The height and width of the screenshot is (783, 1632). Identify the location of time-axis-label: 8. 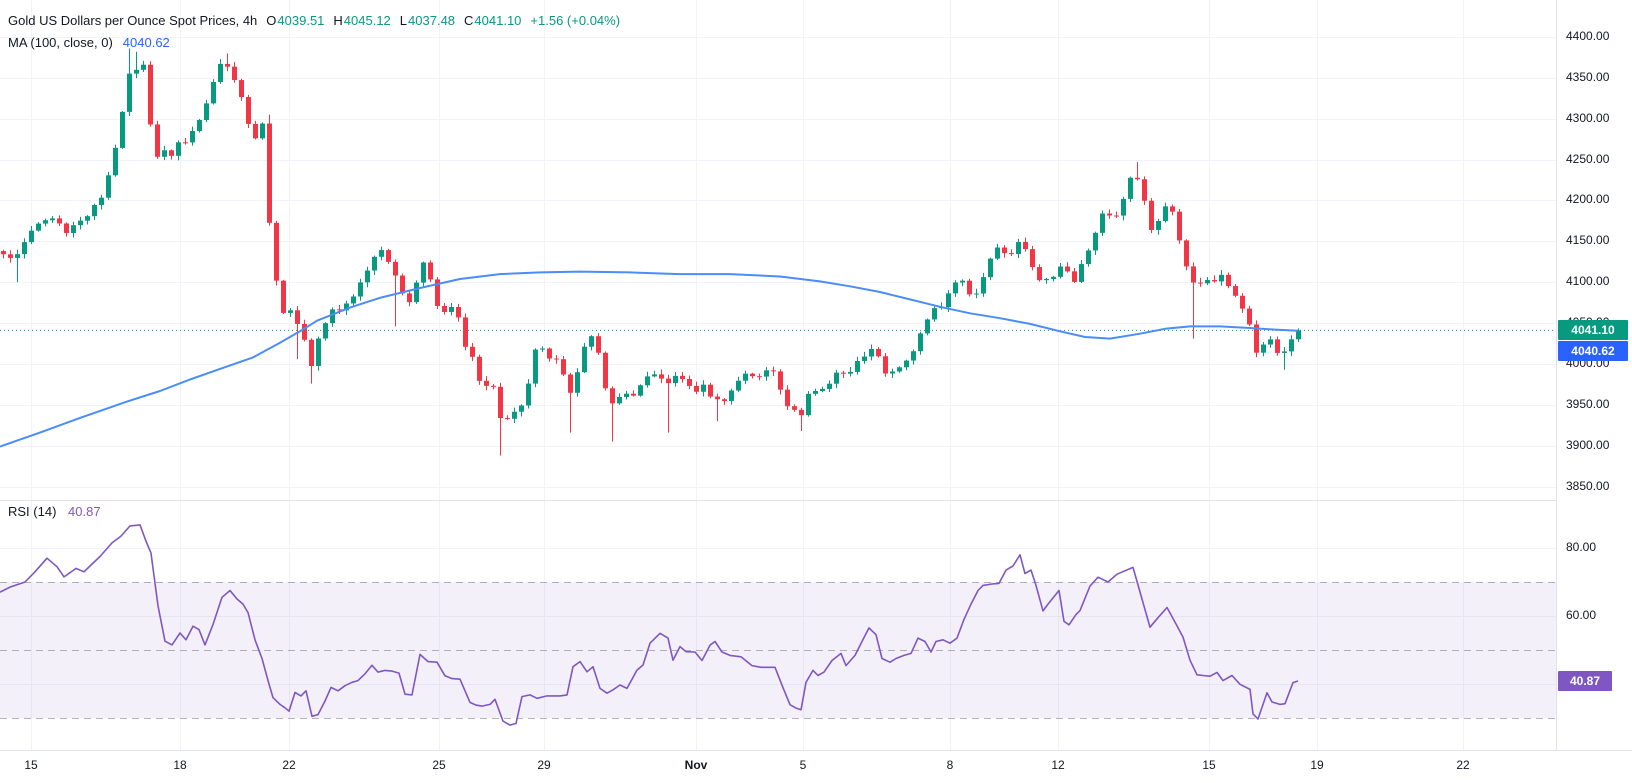
(950, 765).